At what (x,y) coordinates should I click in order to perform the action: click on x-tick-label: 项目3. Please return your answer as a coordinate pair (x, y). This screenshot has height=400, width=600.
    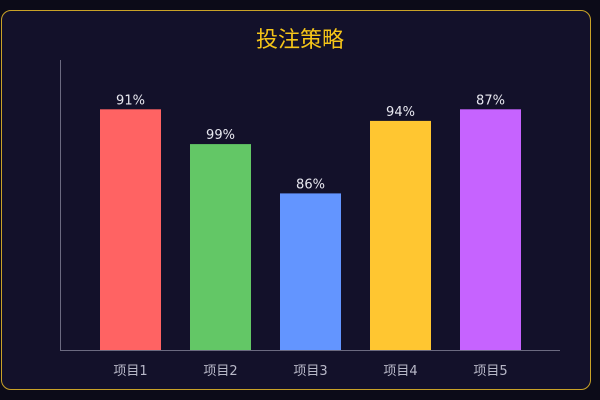
    Looking at the image, I should click on (310, 371).